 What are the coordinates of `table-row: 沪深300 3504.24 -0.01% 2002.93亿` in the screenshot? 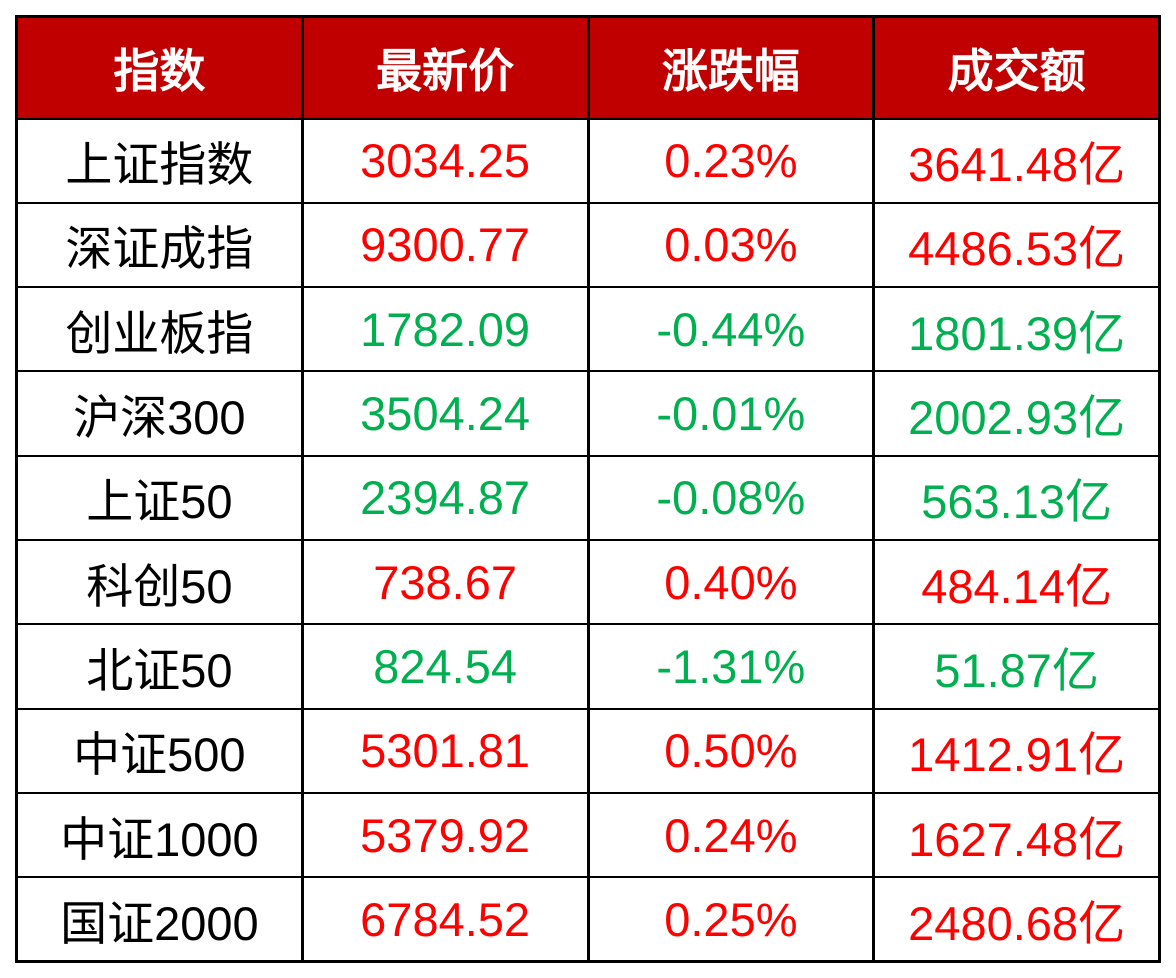 It's located at (588, 413).